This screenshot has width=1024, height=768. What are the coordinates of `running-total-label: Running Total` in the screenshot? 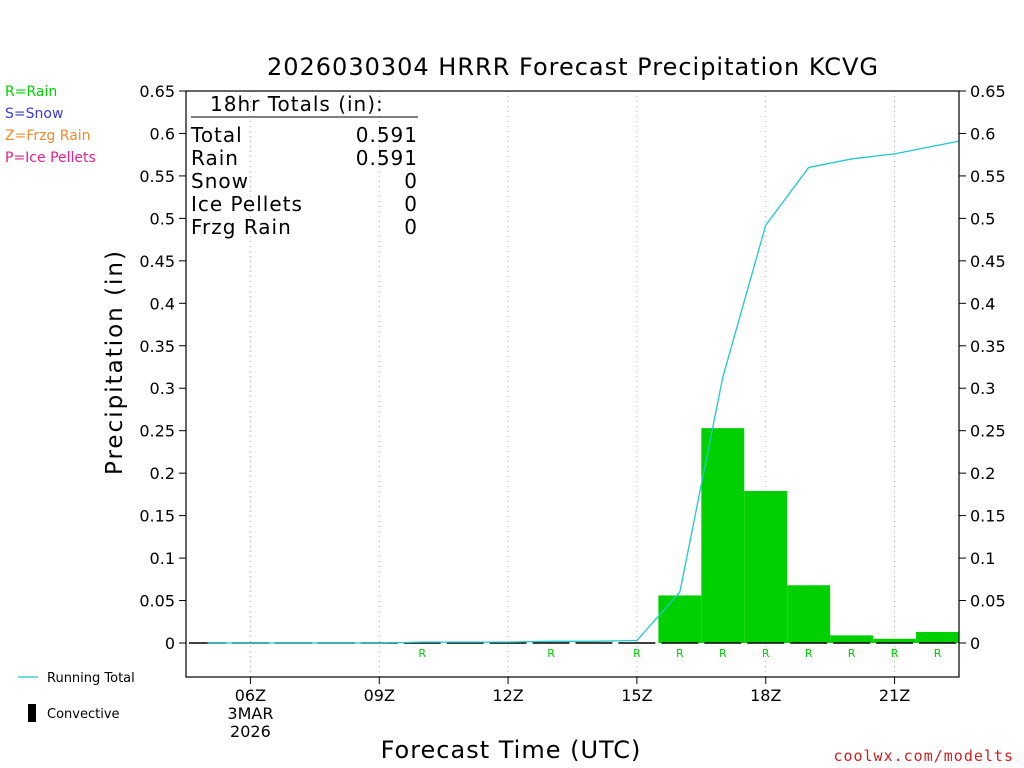 It's located at (91, 678).